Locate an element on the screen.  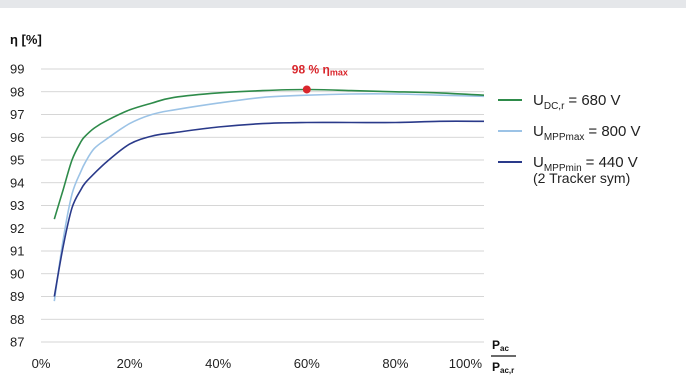
x-tick-label: 80% is located at coordinates (395, 363).